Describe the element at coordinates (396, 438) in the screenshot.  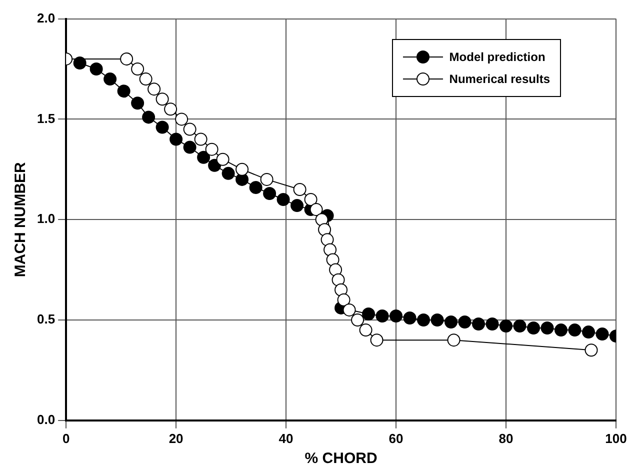
I see `x-tick-label: 60` at that location.